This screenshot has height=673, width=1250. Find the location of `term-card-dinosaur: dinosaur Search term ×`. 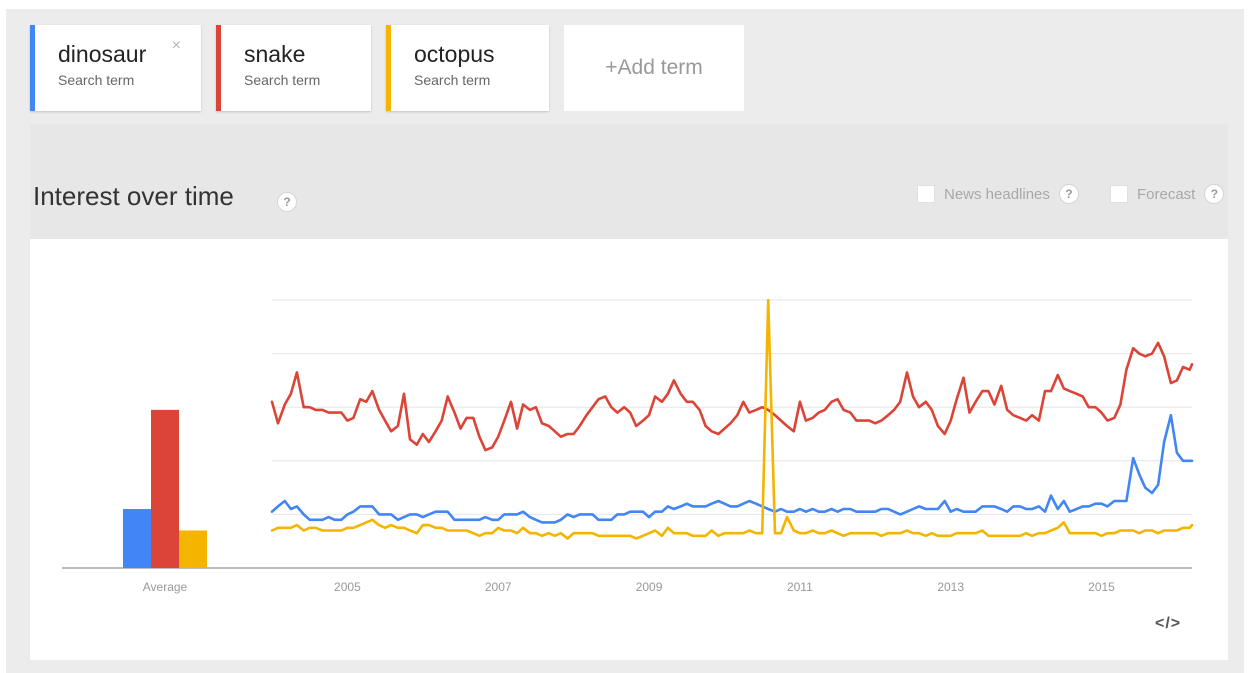

term-card-dinosaur: dinosaur Search term × is located at coordinates (115, 68).